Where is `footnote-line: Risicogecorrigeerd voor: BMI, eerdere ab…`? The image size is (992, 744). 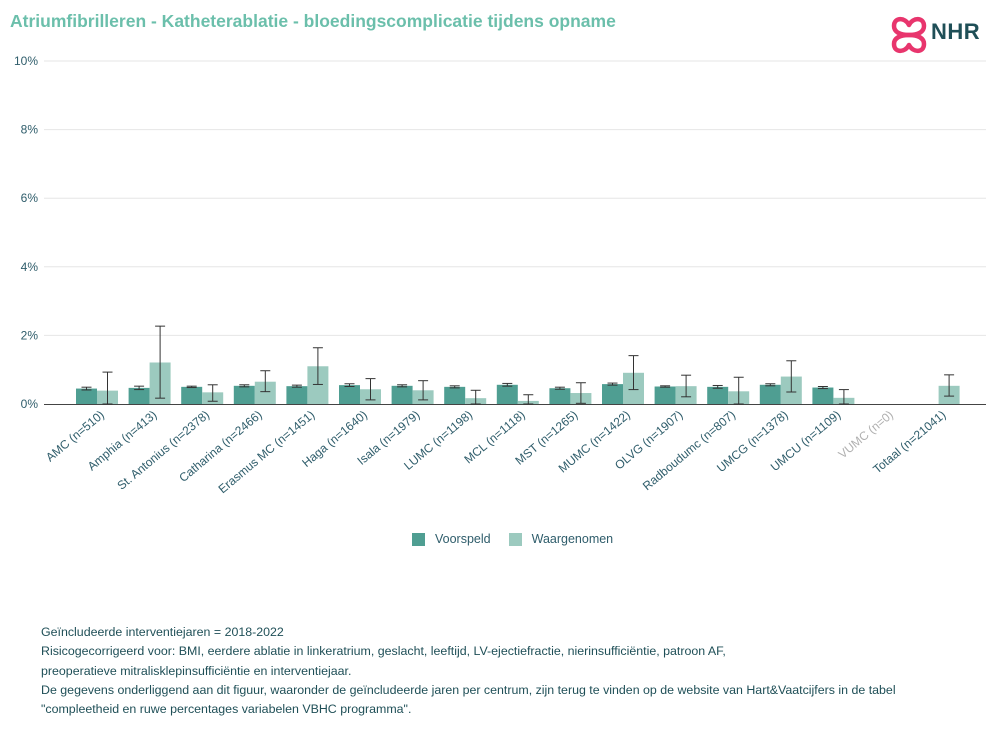 footnote-line: Risicogecorrigeerd voor: BMI, eerdere ab… is located at coordinates (383, 651).